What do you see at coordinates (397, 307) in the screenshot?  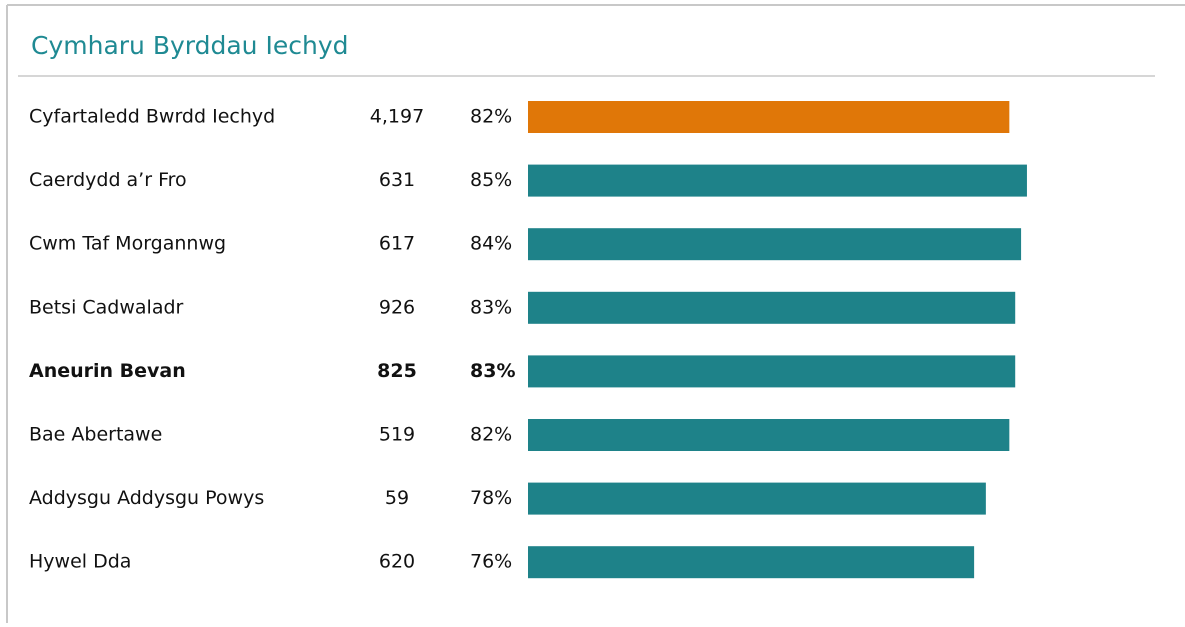 I see `count-label: 926` at bounding box center [397, 307].